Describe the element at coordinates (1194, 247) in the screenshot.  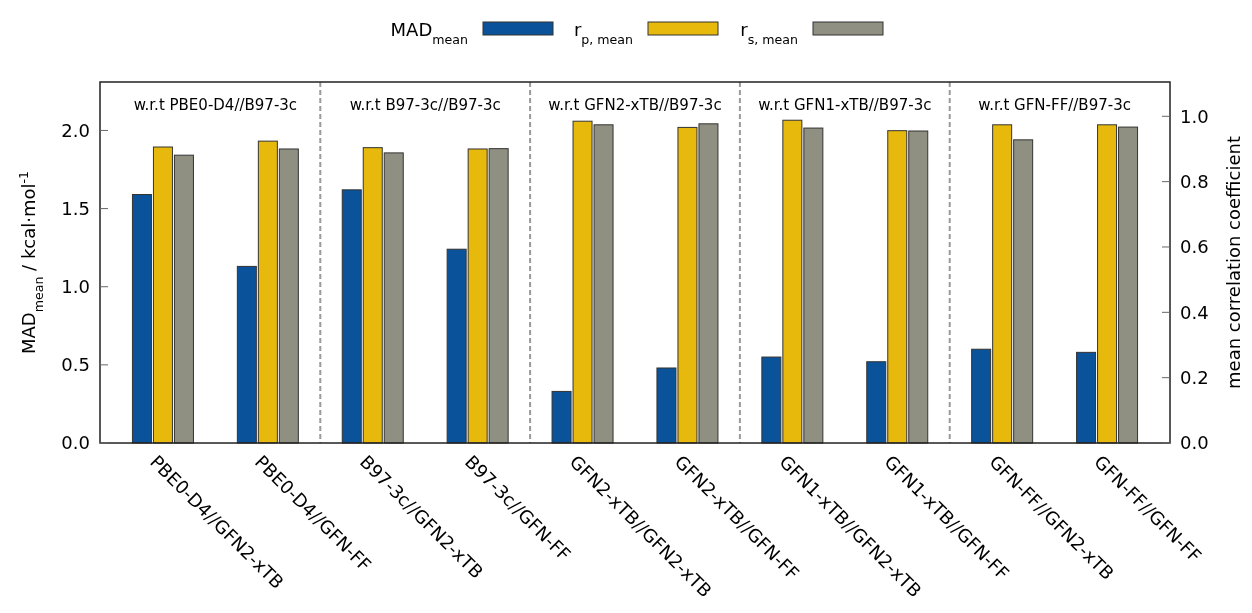
I see `y2-tick-label: 0.6` at that location.